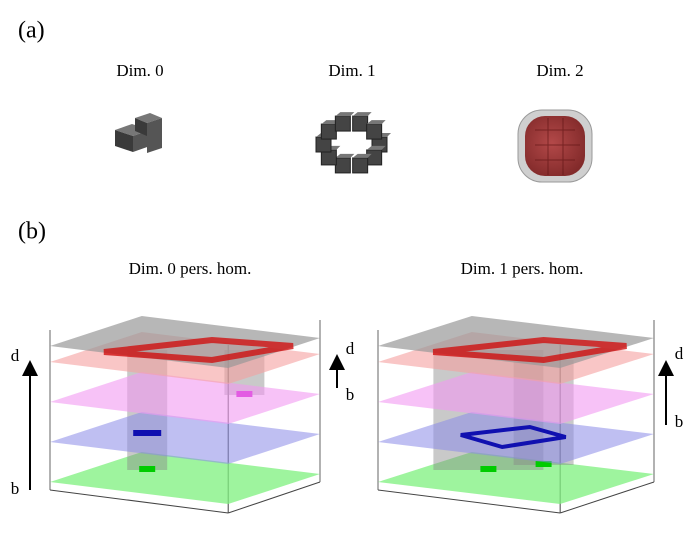 Image resolution: width=688 pixels, height=541 pixels. I want to click on plot-title: Dim. 0 pers. hom., so click(190, 268).